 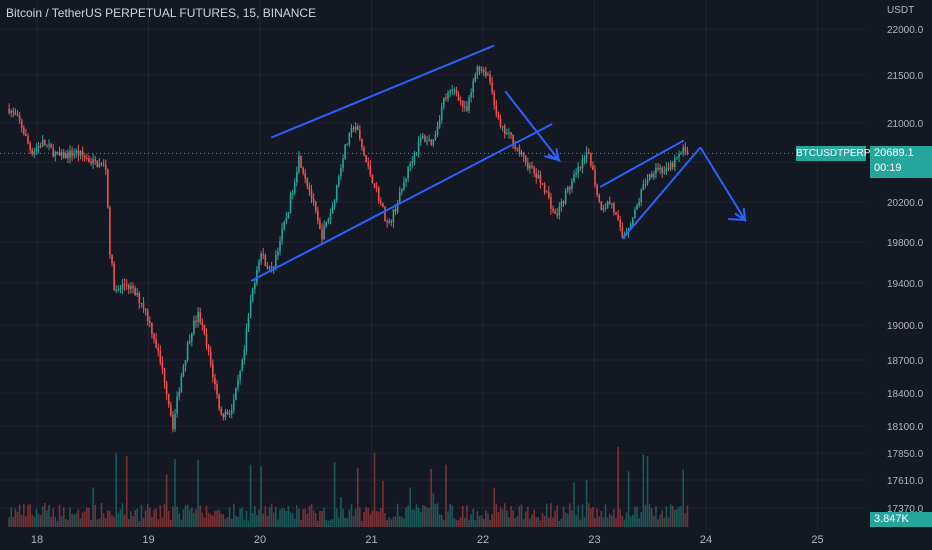 I want to click on y-tick-label: 21500.0, so click(x=905, y=76).